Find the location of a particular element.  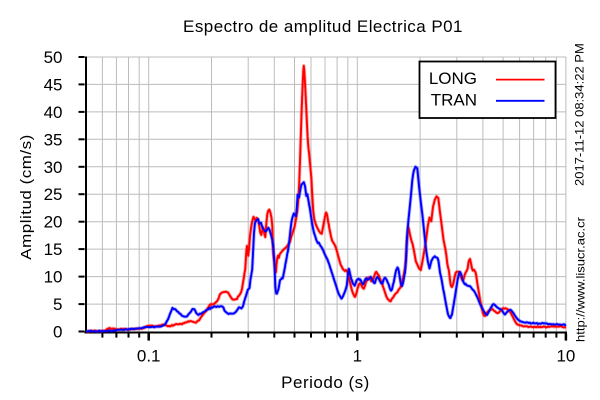

svg-text: 20 is located at coordinates (53, 222).